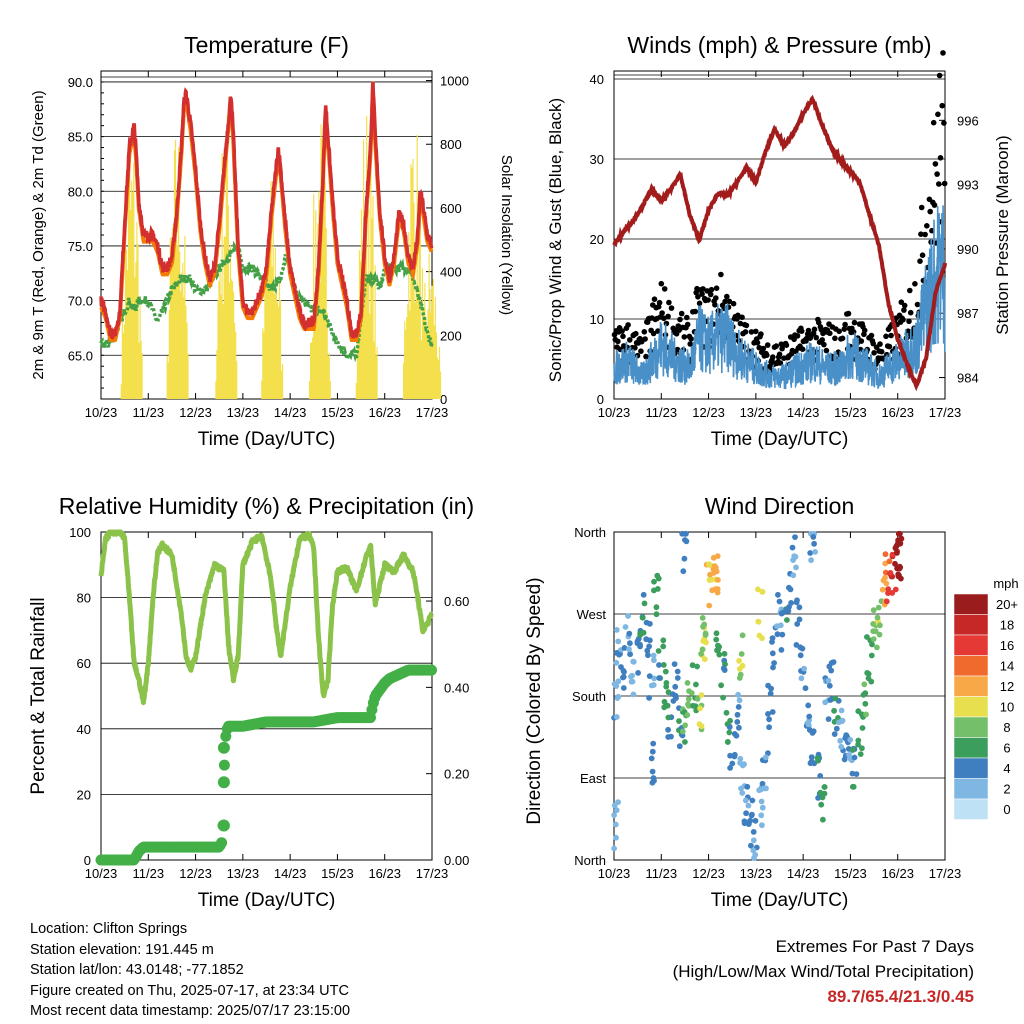 The height and width of the screenshot is (1024, 1024). Describe the element at coordinates (87, 860) in the screenshot. I see `y-tick-label: 0` at that location.